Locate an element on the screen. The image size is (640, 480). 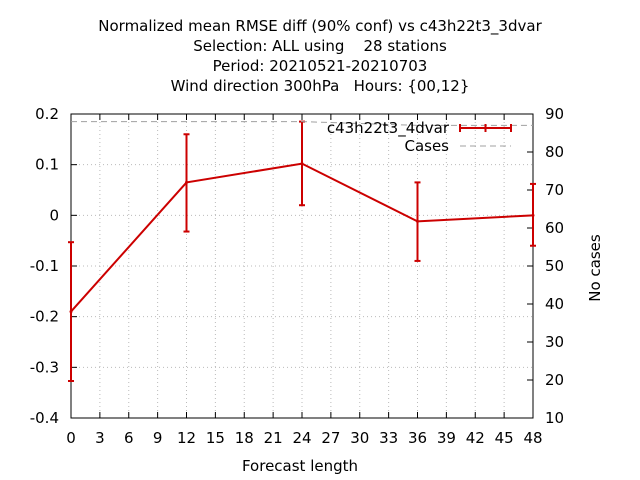
x-tick-label: 3 is located at coordinates (100, 438).